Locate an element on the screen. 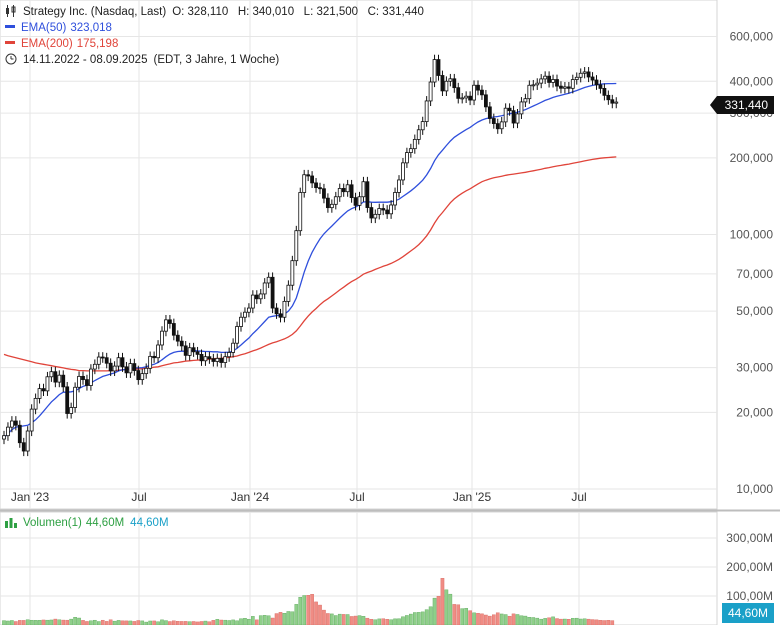 The height and width of the screenshot is (625, 780). volume-legend: Volumen(1) 44,60M 44,60M is located at coordinates (90, 523).